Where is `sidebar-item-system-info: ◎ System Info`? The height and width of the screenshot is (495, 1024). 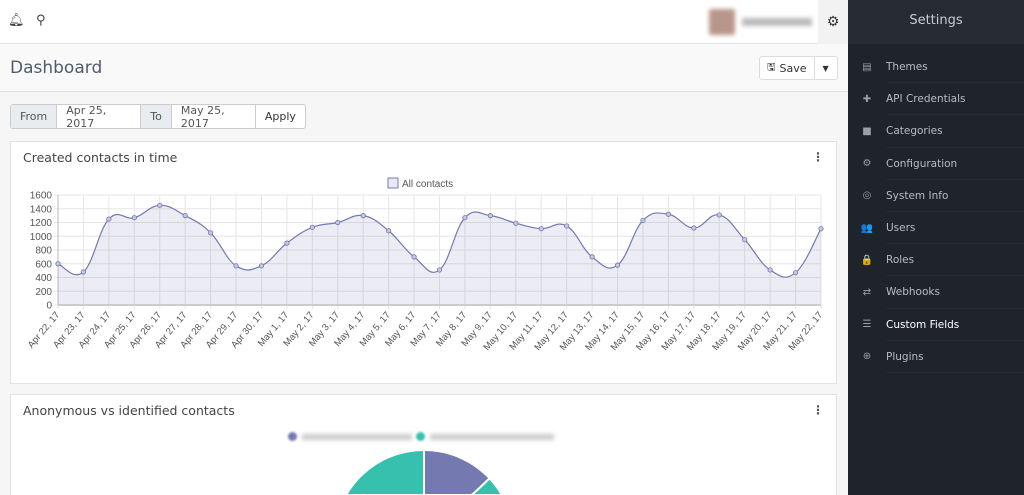 sidebar-item-system-info: ◎ System Info is located at coordinates (936, 196).